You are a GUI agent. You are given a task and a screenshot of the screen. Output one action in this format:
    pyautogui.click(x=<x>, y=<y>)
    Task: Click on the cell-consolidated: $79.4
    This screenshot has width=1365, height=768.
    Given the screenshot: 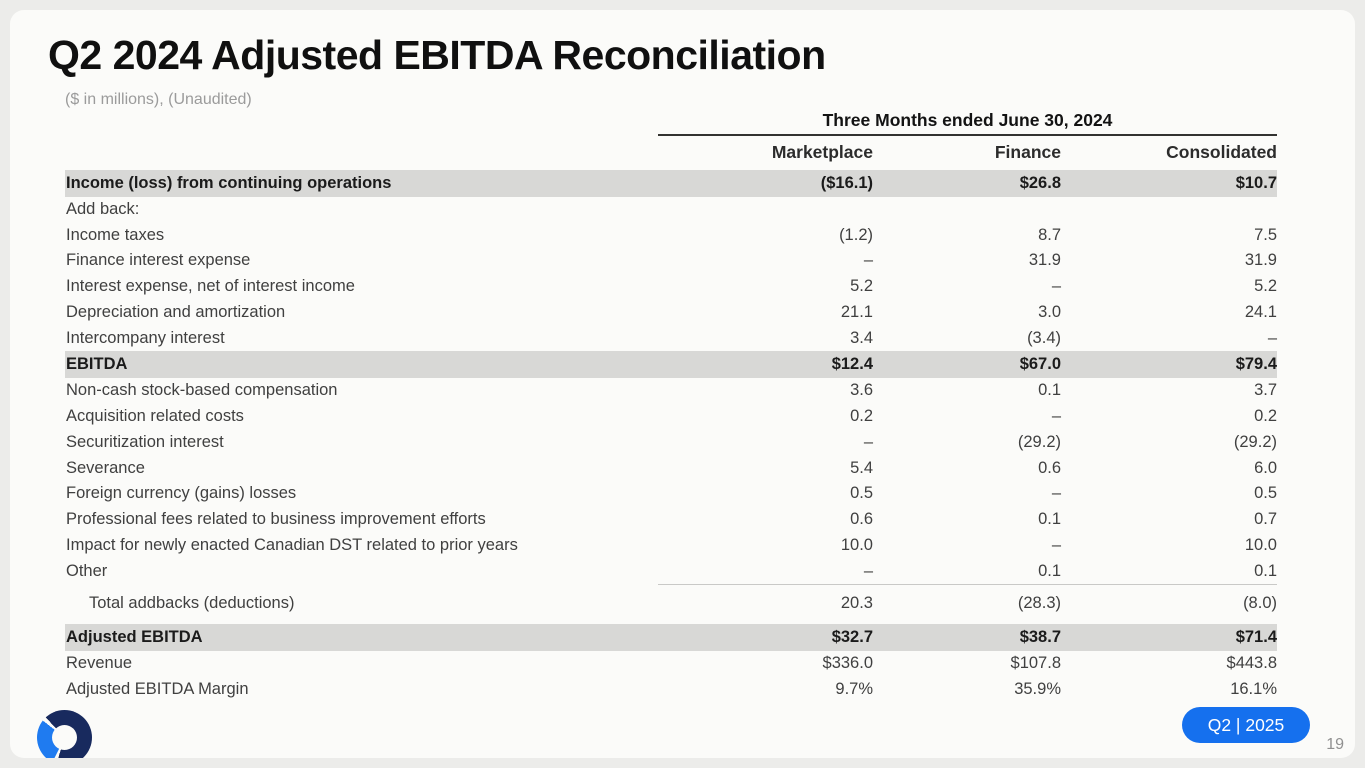 What is the action you would take?
    pyautogui.click(x=1256, y=364)
    